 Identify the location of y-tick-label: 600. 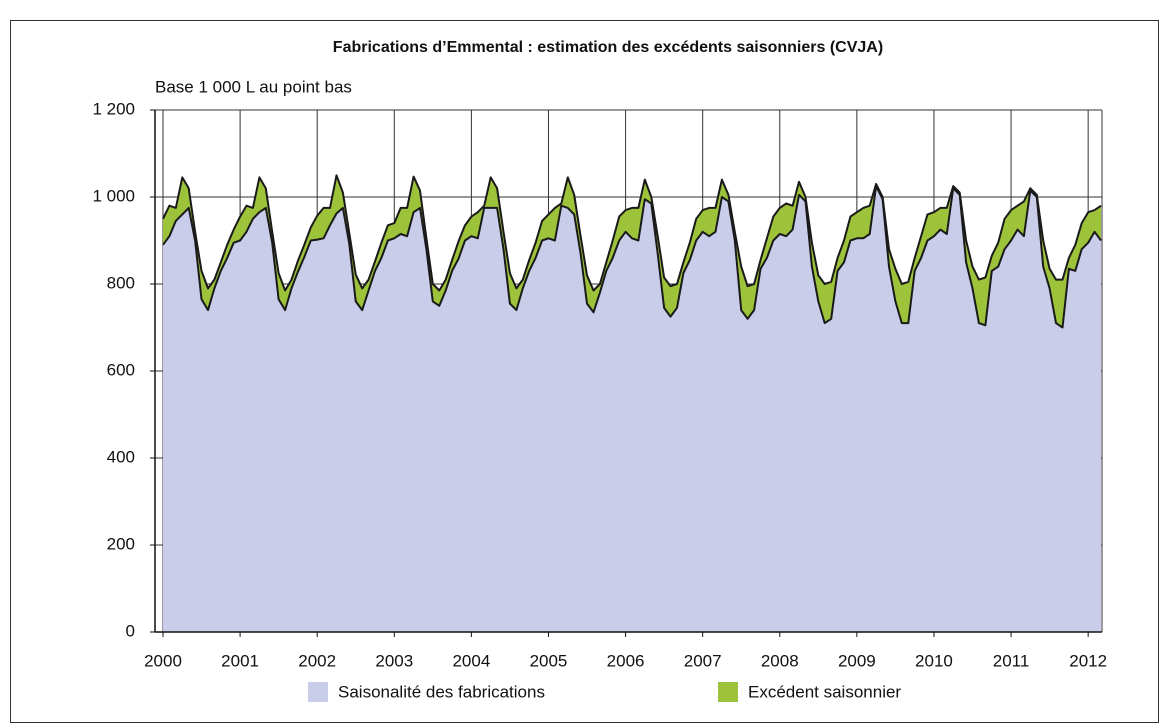
(121, 369).